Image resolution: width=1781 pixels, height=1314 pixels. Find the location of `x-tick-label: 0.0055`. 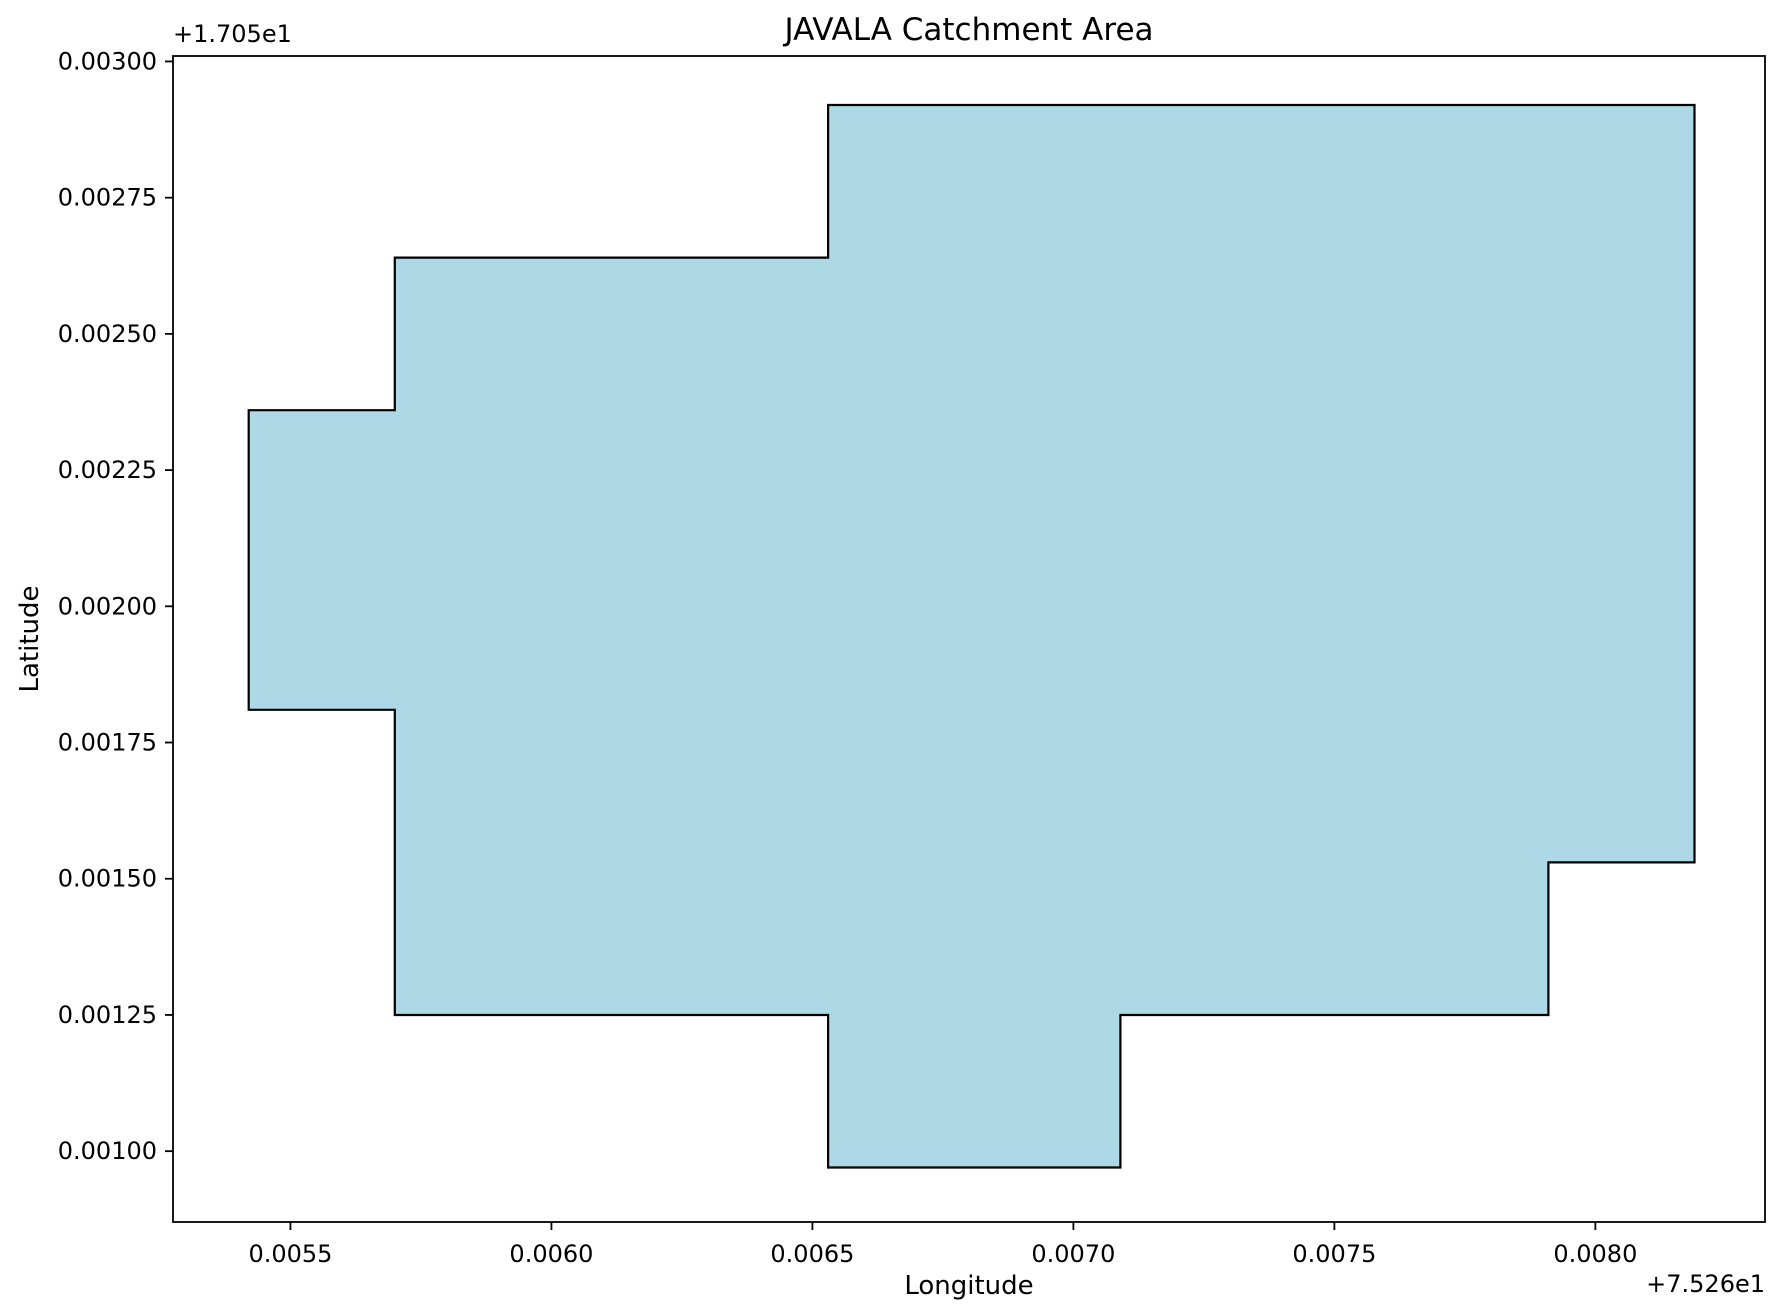

x-tick-label: 0.0055 is located at coordinates (290, 1254).